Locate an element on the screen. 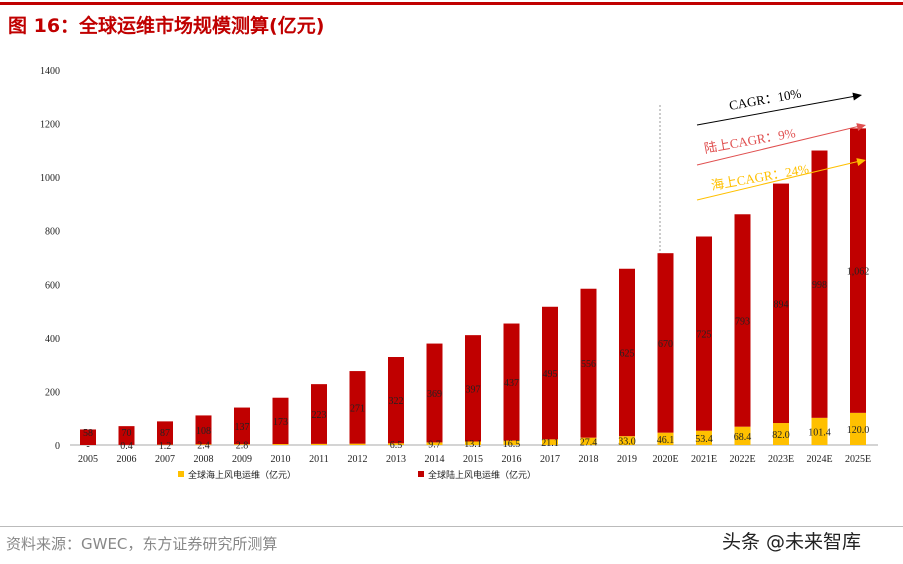 Image resolution: width=903 pixels, height=564 pixels. cagr-annotation: CAGR：10% is located at coordinates (765, 98).